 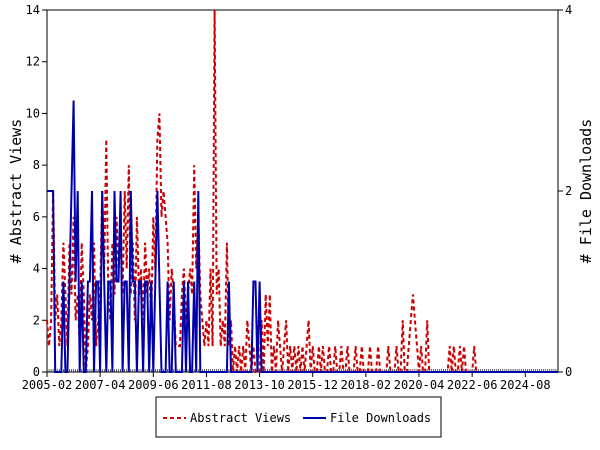 What do you see at coordinates (525, 385) in the screenshot?
I see `x-tick-label: 2024-08` at bounding box center [525, 385].